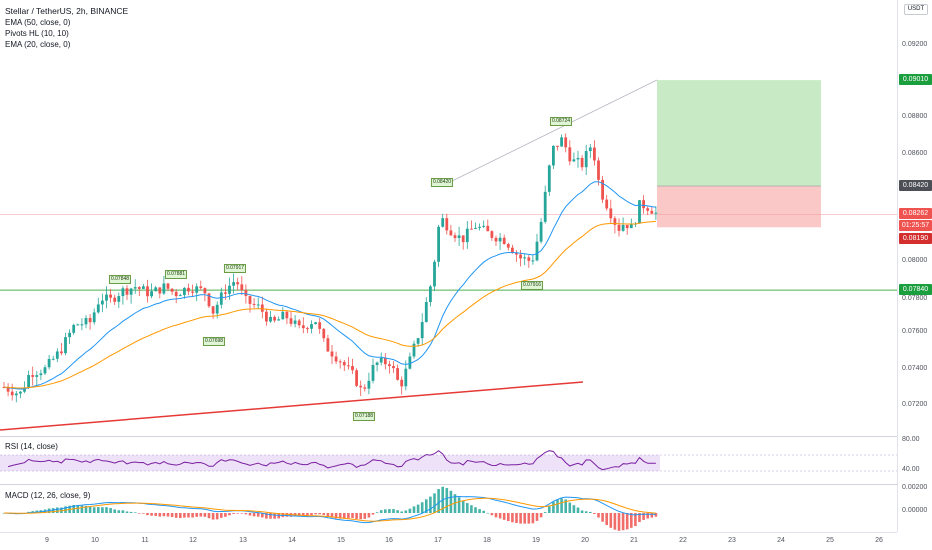 This screenshot has width=932, height=550. I want to click on time-label: 21, so click(634, 540).